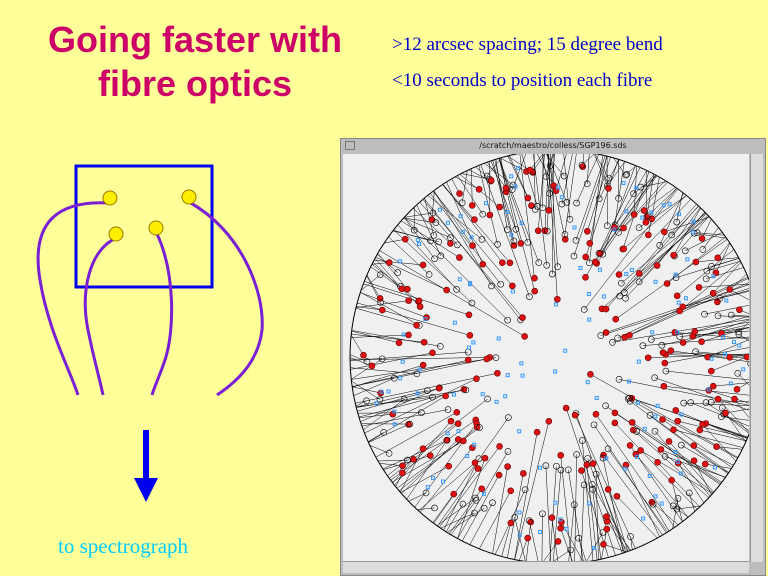 This screenshot has width=768, height=576. I want to click on window-close-button, so click(350, 145).